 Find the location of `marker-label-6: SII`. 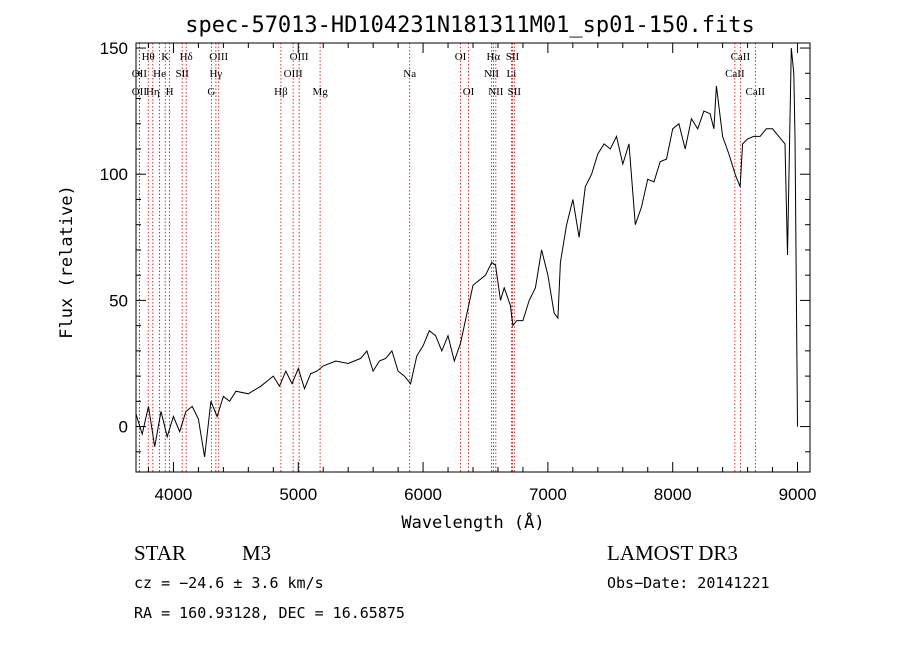

marker-label-6: SII is located at coordinates (182, 74).